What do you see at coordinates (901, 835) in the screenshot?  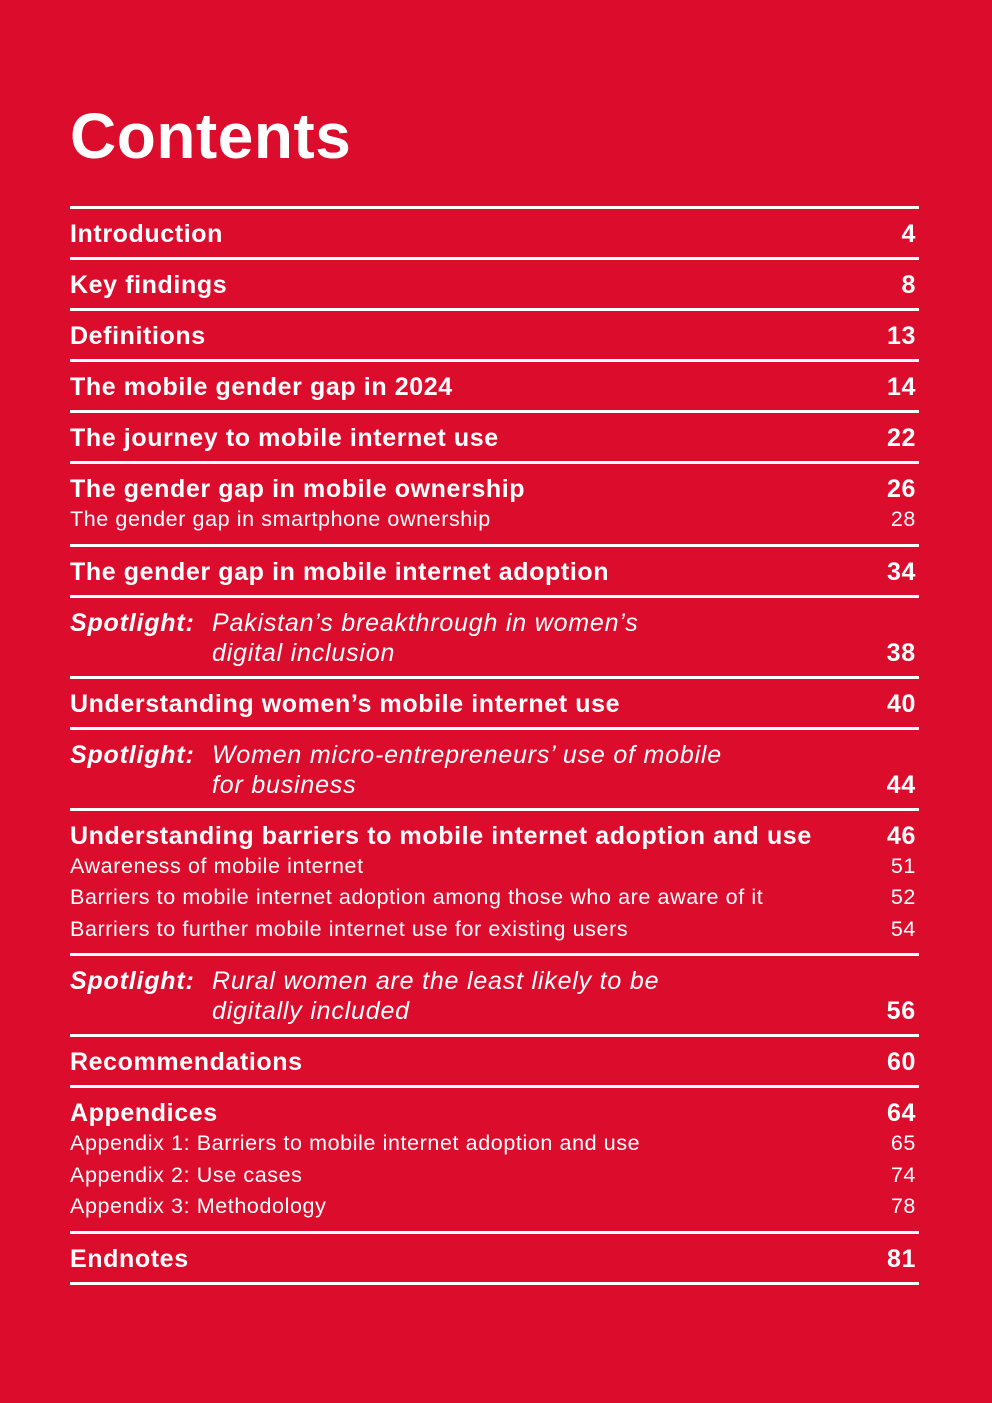 I see `toc-entry-page: 46` at bounding box center [901, 835].